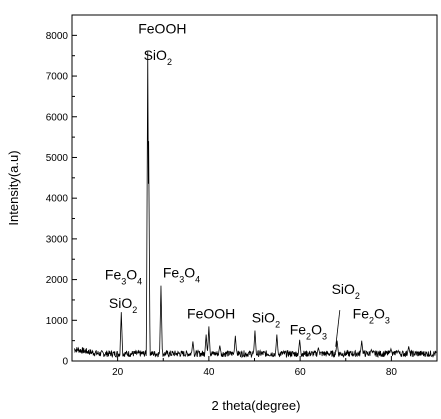 The height and width of the screenshot is (419, 441). Describe the element at coordinates (57, 199) in the screenshot. I see `y-tick-label: 4000` at that location.